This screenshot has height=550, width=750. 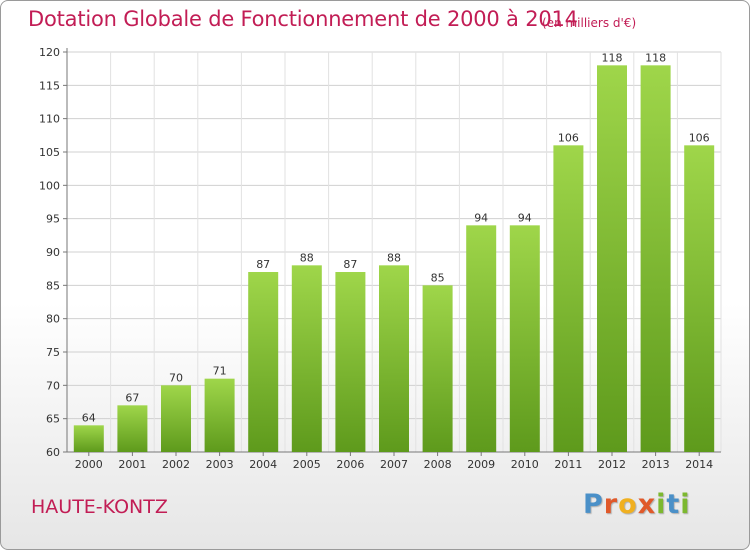 I want to click on commune-name: HAUTE-KONTZ, so click(x=99, y=507).